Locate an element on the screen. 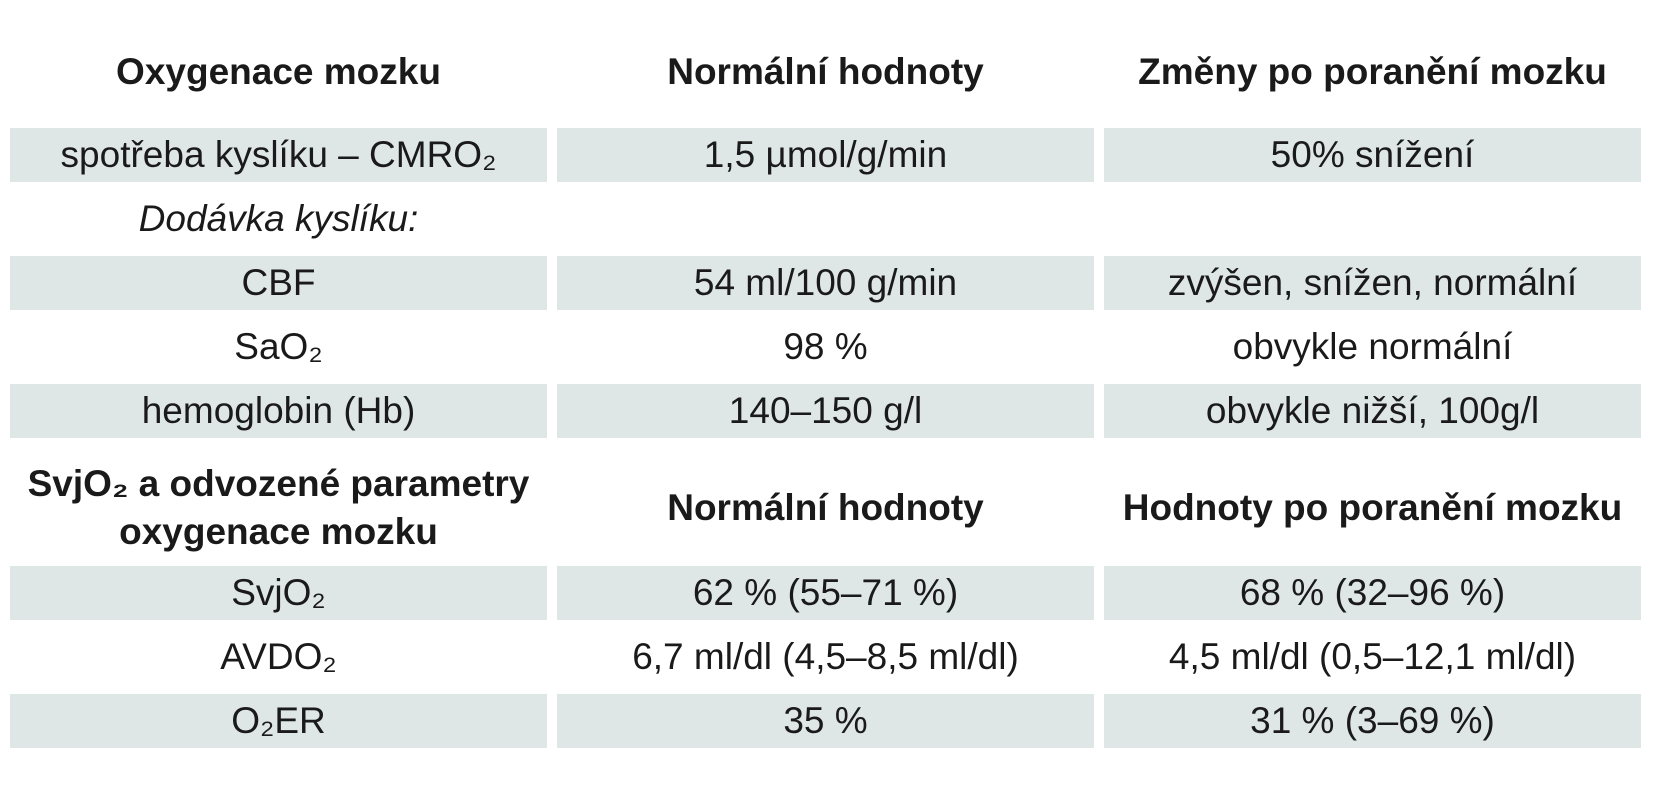 Image resolution: width=1662 pixels, height=804 pixels. table-cell: Dodávka kyslíku: is located at coordinates (278, 218).